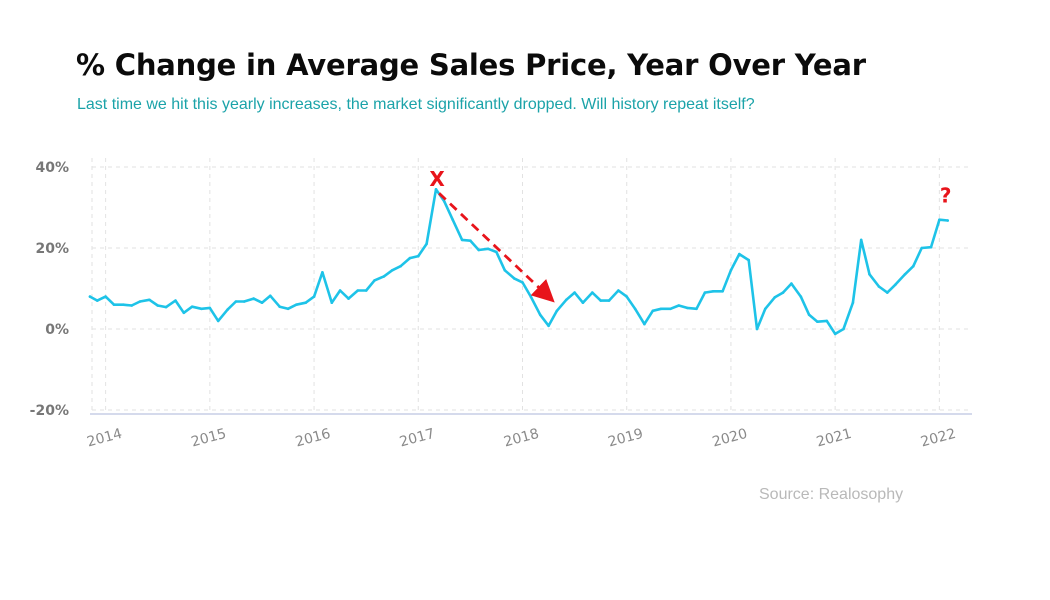  I want to click on x-tick-label: 2018, so click(521, 438).